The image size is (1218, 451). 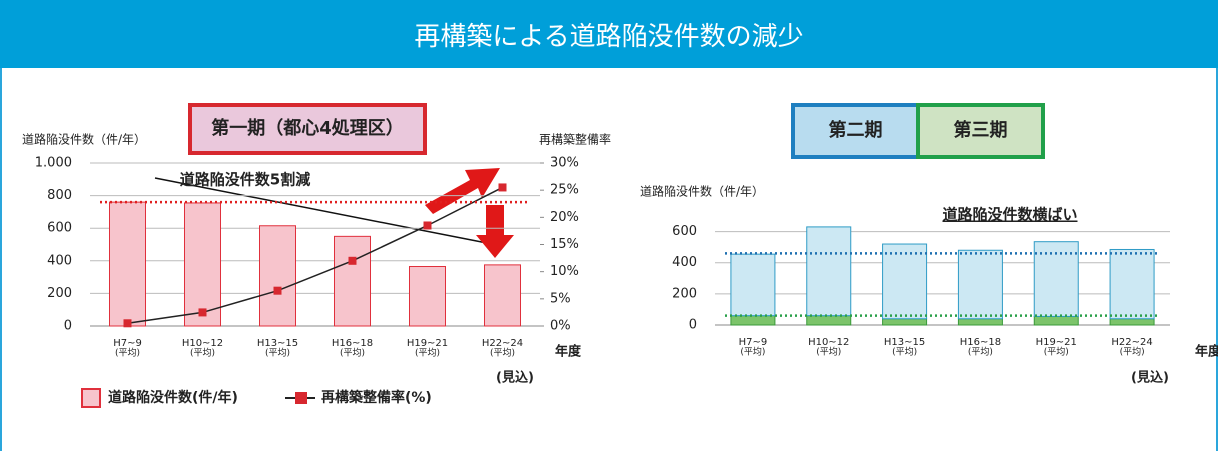 What do you see at coordinates (564, 244) in the screenshot?
I see `y2-tick-label: 15%` at bounding box center [564, 244].